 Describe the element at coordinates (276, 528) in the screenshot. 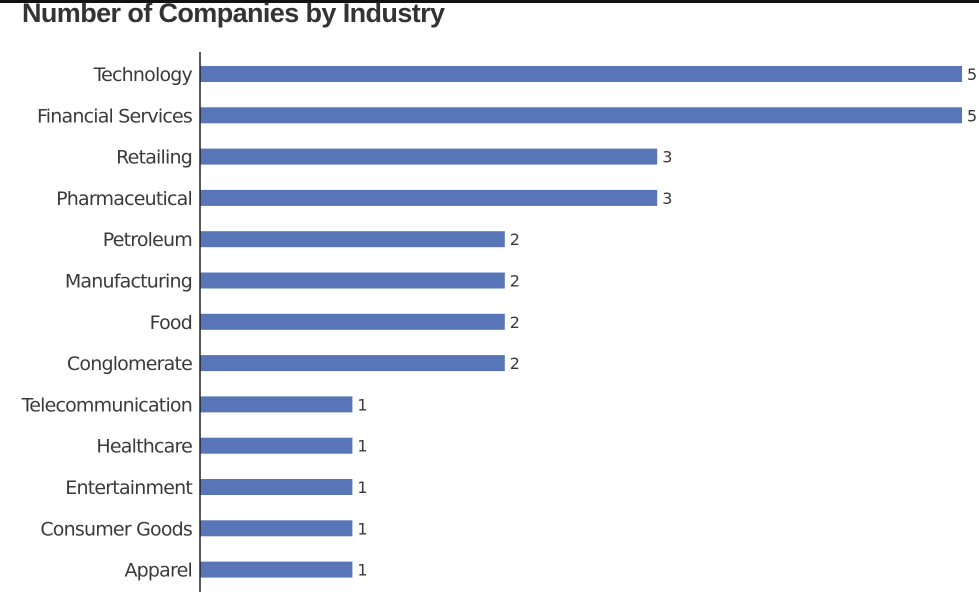

I see `bar-consumer-goods` at that location.